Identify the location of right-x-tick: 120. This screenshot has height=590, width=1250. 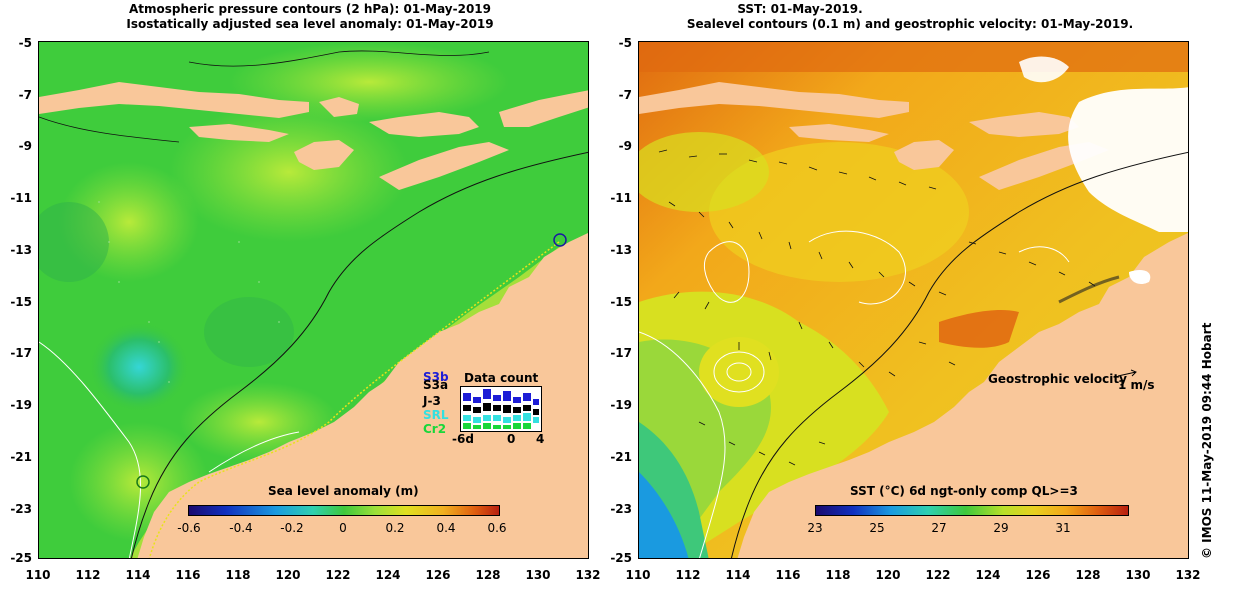
(888, 575).